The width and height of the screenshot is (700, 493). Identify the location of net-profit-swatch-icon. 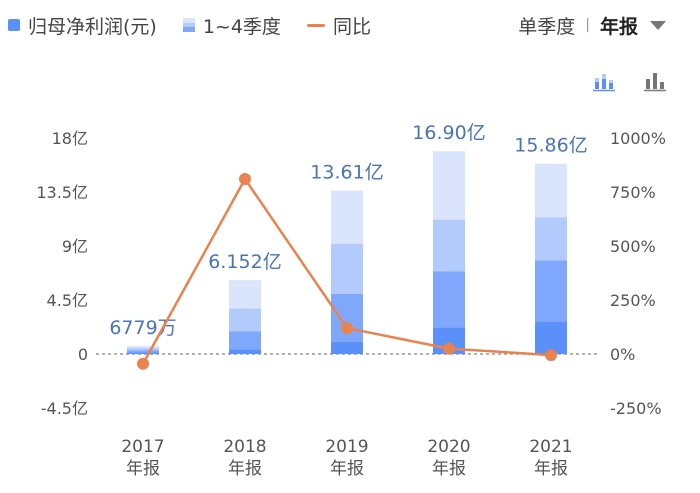
(14, 25).